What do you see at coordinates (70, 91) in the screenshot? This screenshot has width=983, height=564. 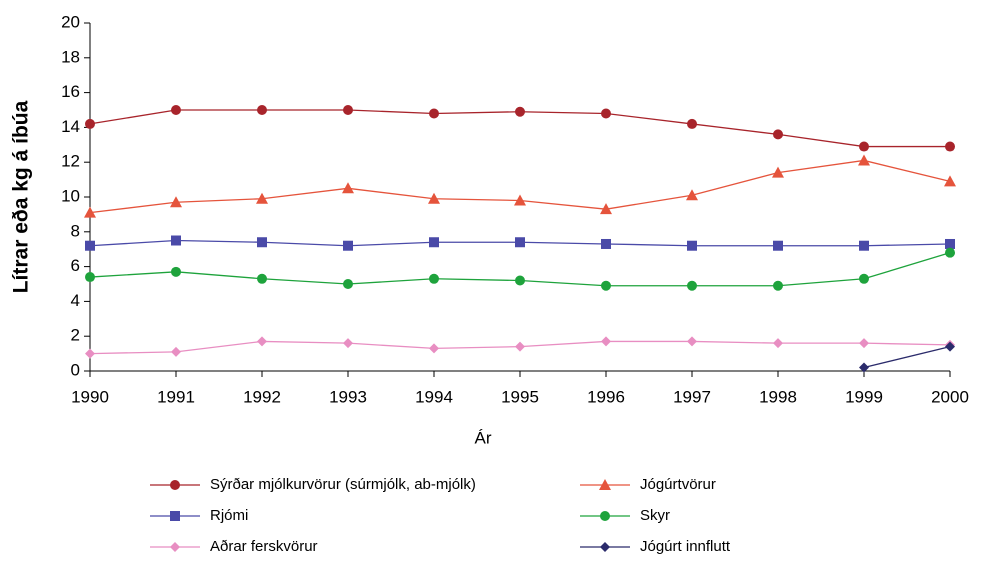 I see `y-tick-label: 16` at bounding box center [70, 91].